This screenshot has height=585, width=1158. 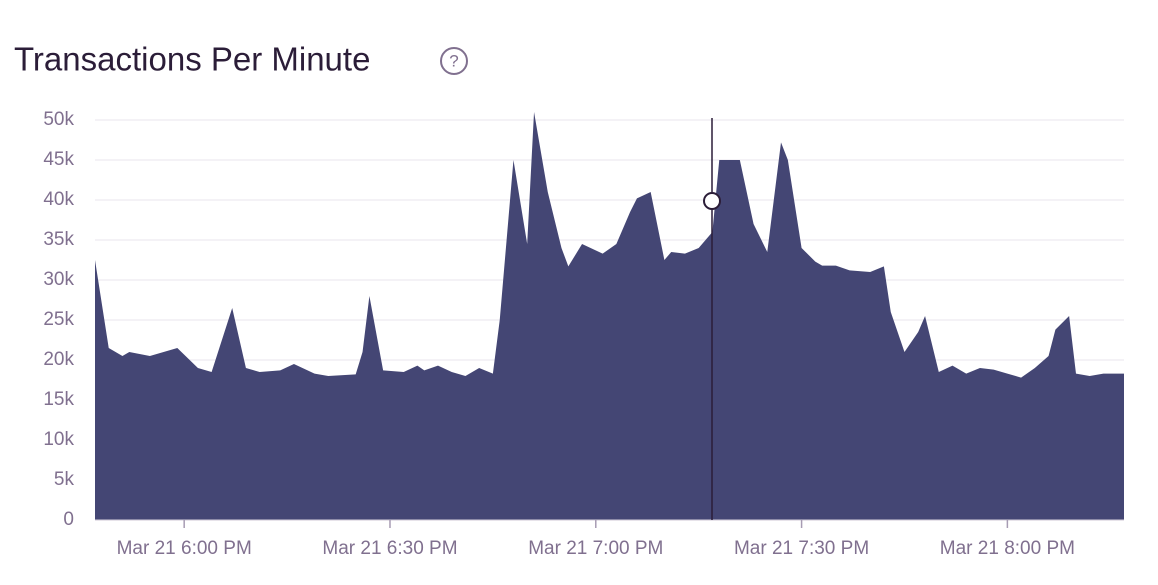 I want to click on y-tick-label: 30k, so click(x=58, y=279).